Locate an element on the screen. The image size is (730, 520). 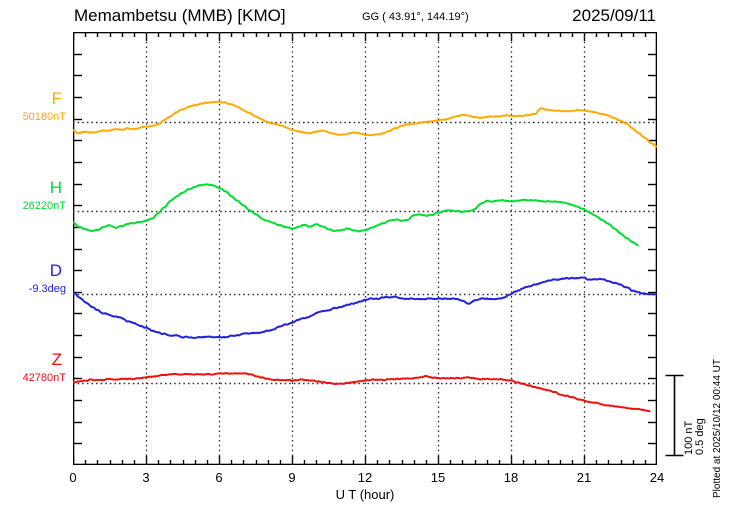
x-tick-label: 24 is located at coordinates (657, 477).